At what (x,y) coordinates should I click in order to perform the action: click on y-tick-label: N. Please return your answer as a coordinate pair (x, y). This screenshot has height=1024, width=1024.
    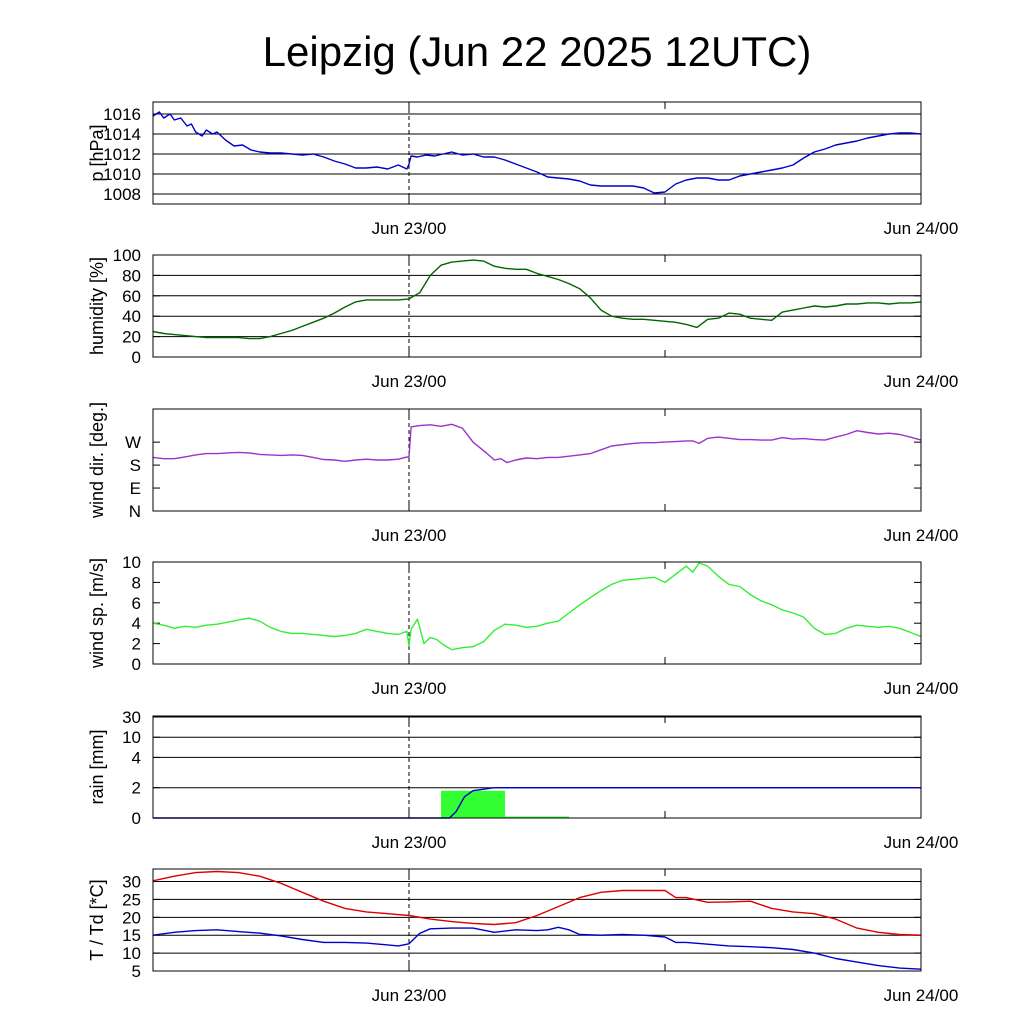
    Looking at the image, I should click on (135, 511).